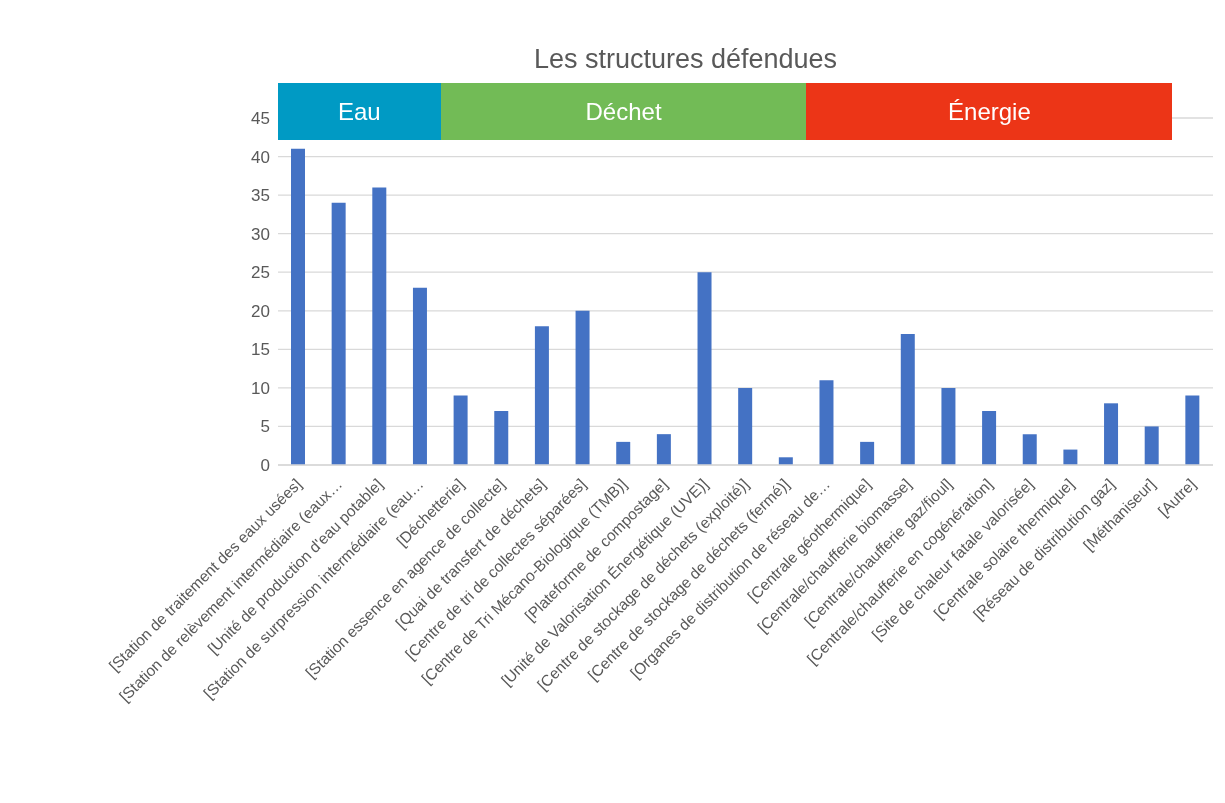 The width and height of the screenshot is (1225, 803). I want to click on y-tick-label: 15, so click(260, 350).